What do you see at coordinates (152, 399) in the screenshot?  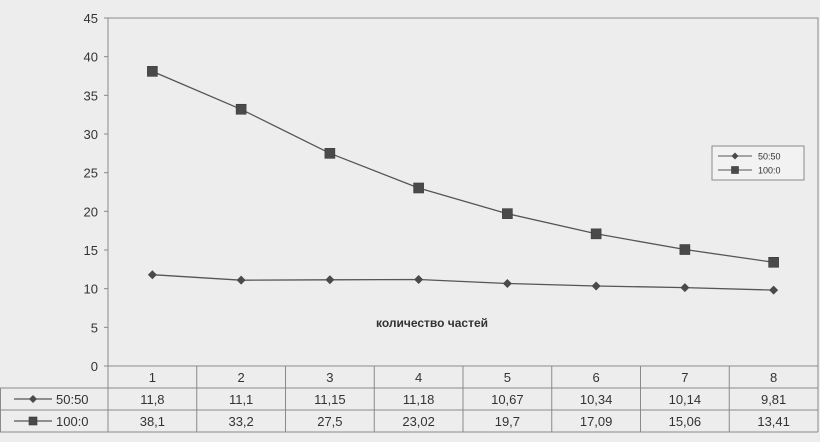 I see `table-value: 11,8` at bounding box center [152, 399].